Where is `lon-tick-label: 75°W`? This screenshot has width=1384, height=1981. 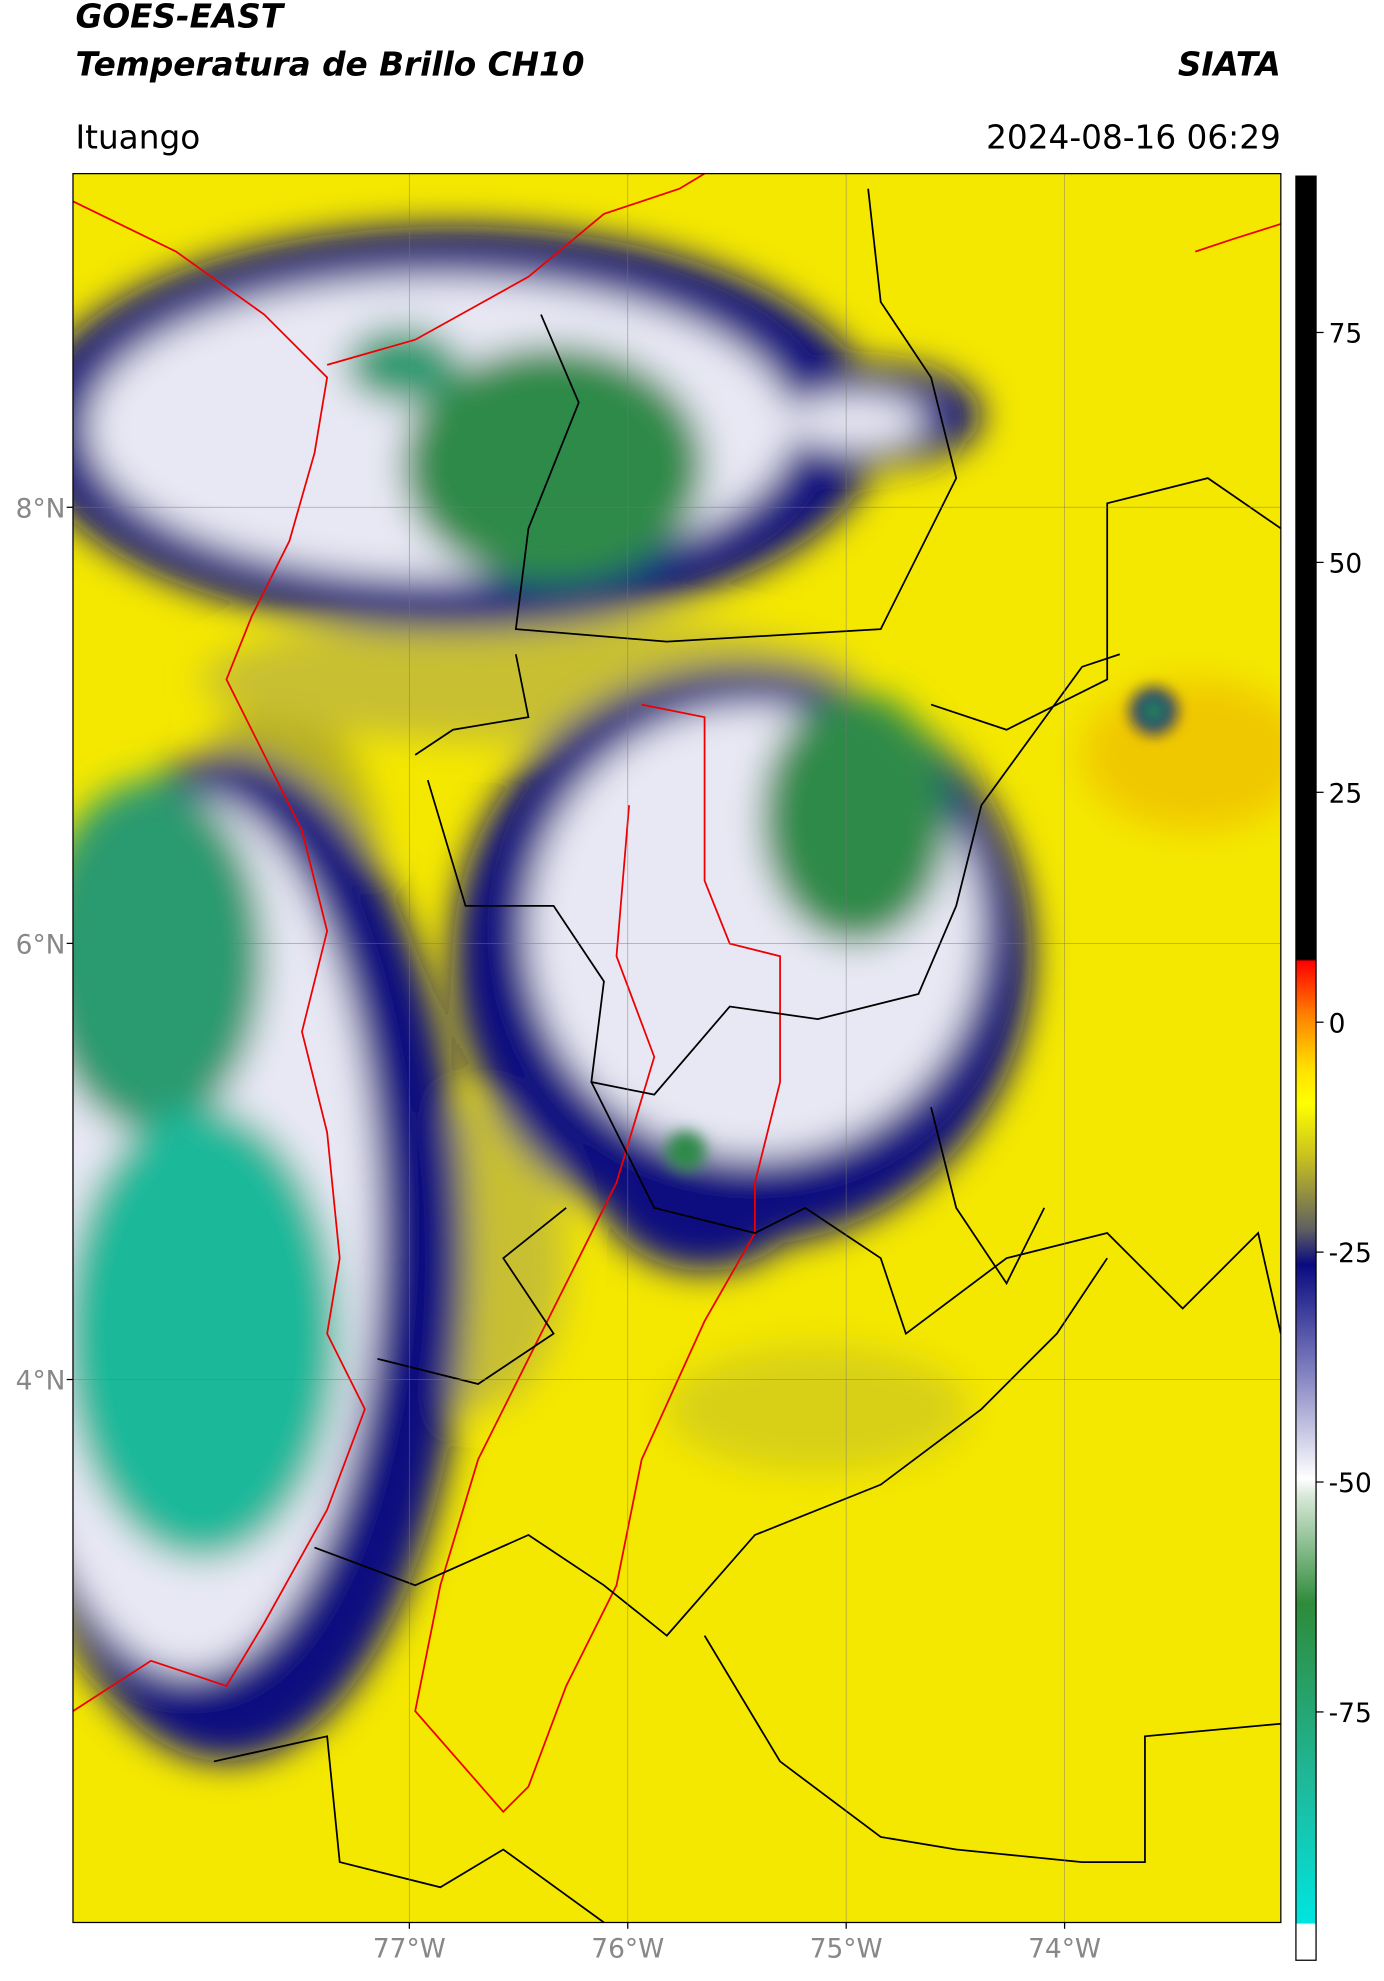
lon-tick-label: 75°W is located at coordinates (846, 1949).